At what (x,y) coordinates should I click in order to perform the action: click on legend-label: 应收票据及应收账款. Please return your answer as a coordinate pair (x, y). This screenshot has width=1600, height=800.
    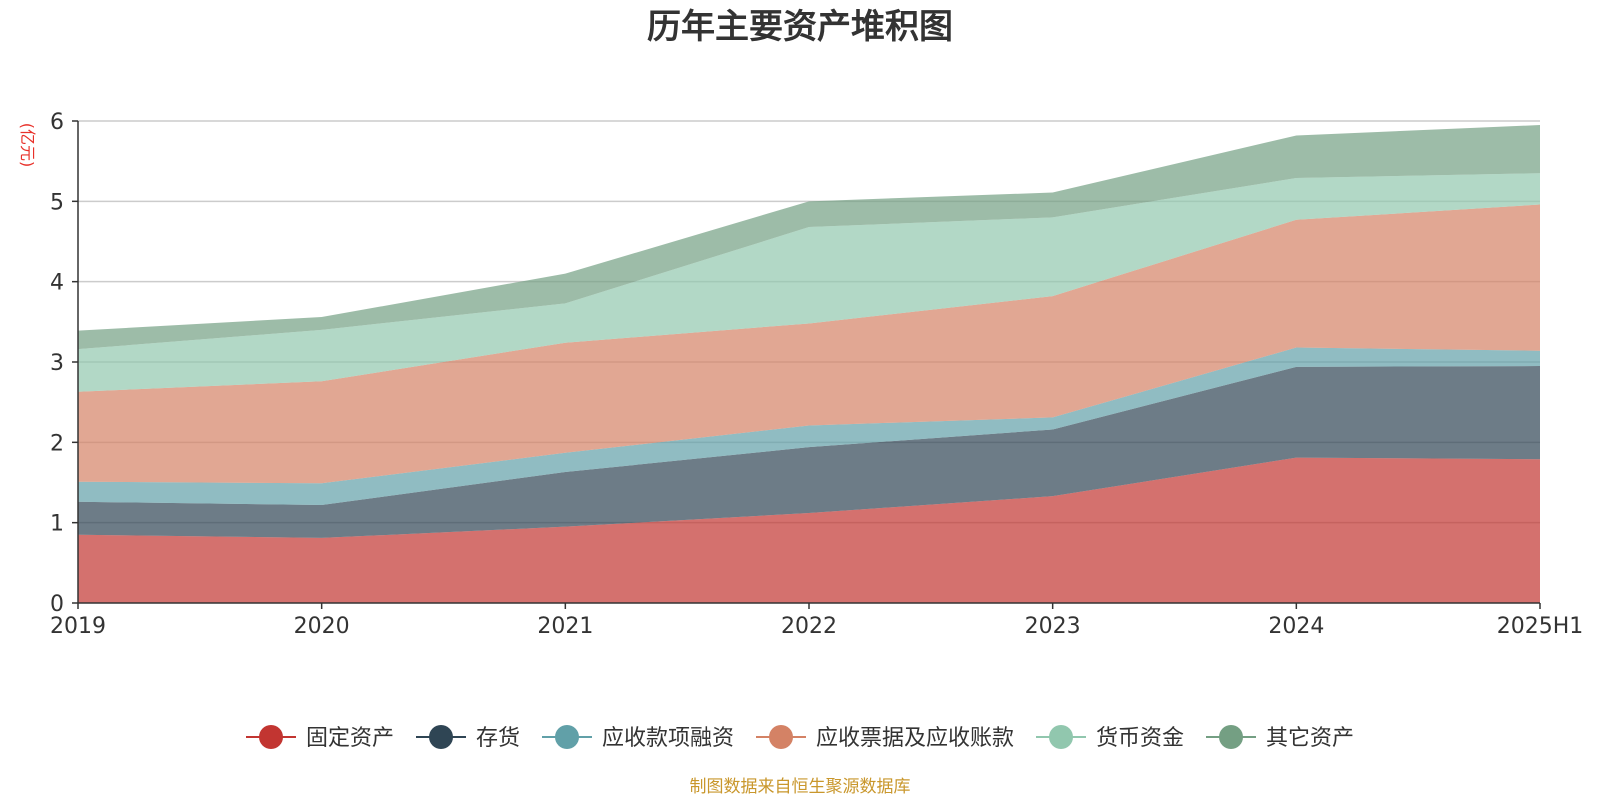
    Looking at the image, I should click on (915, 738).